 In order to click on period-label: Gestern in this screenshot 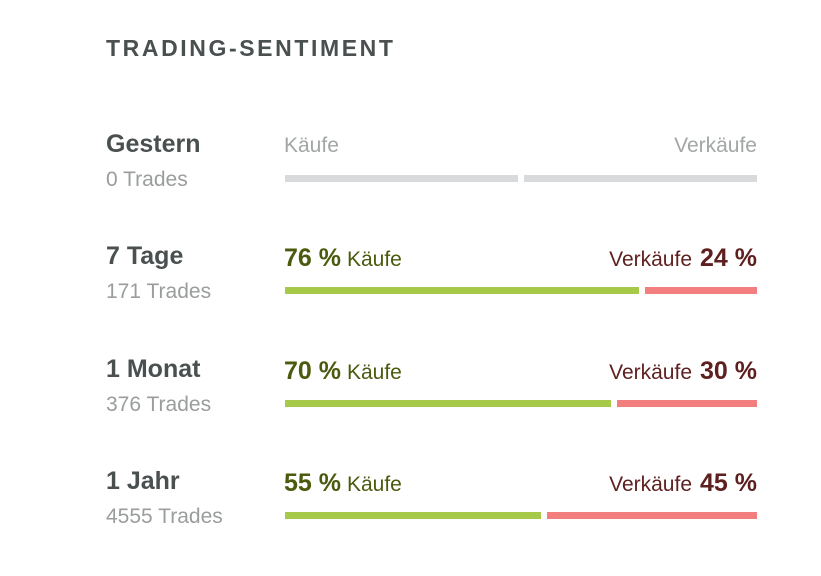, I will do `click(153, 144)`.